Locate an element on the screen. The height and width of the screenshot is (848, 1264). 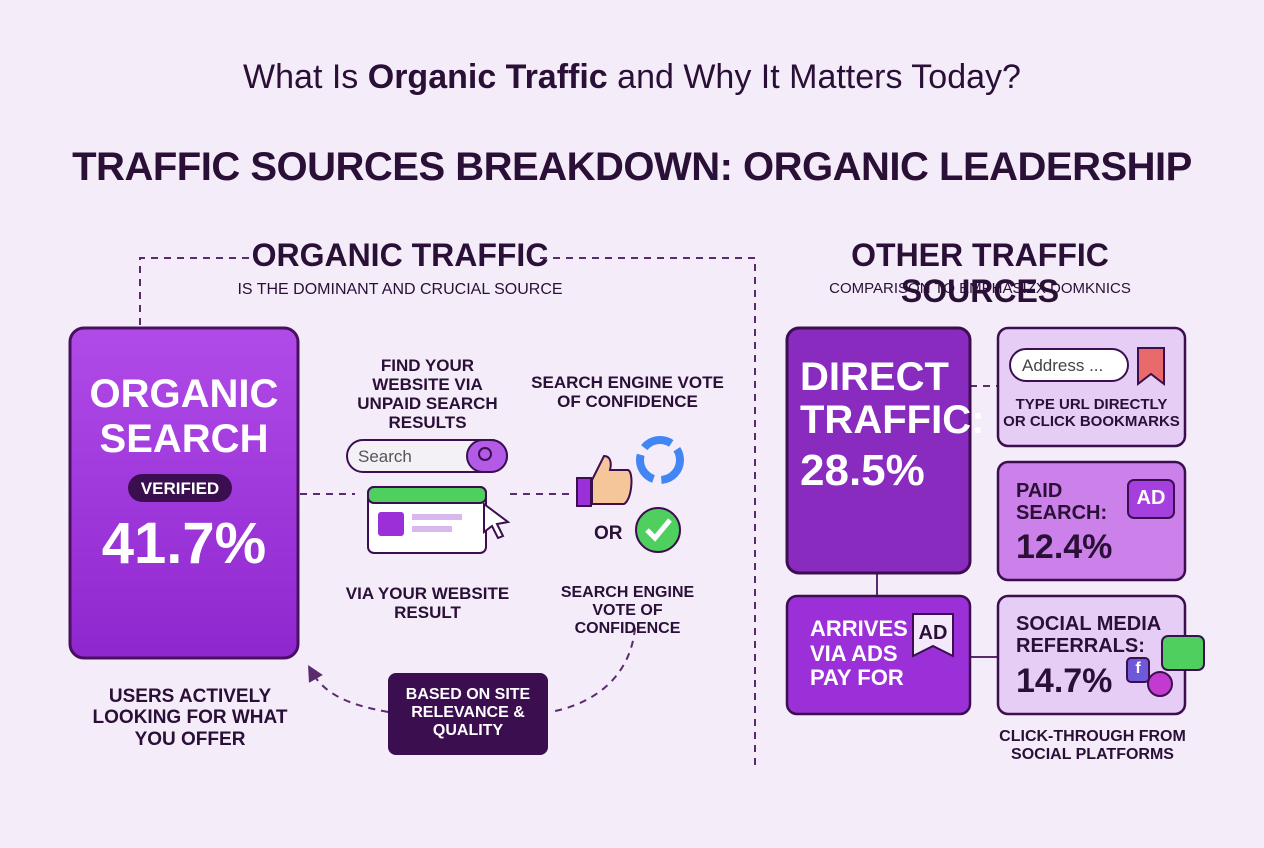
basis: BASED ON SITE RELEVANCE & QUALITY is located at coordinates (468, 712).